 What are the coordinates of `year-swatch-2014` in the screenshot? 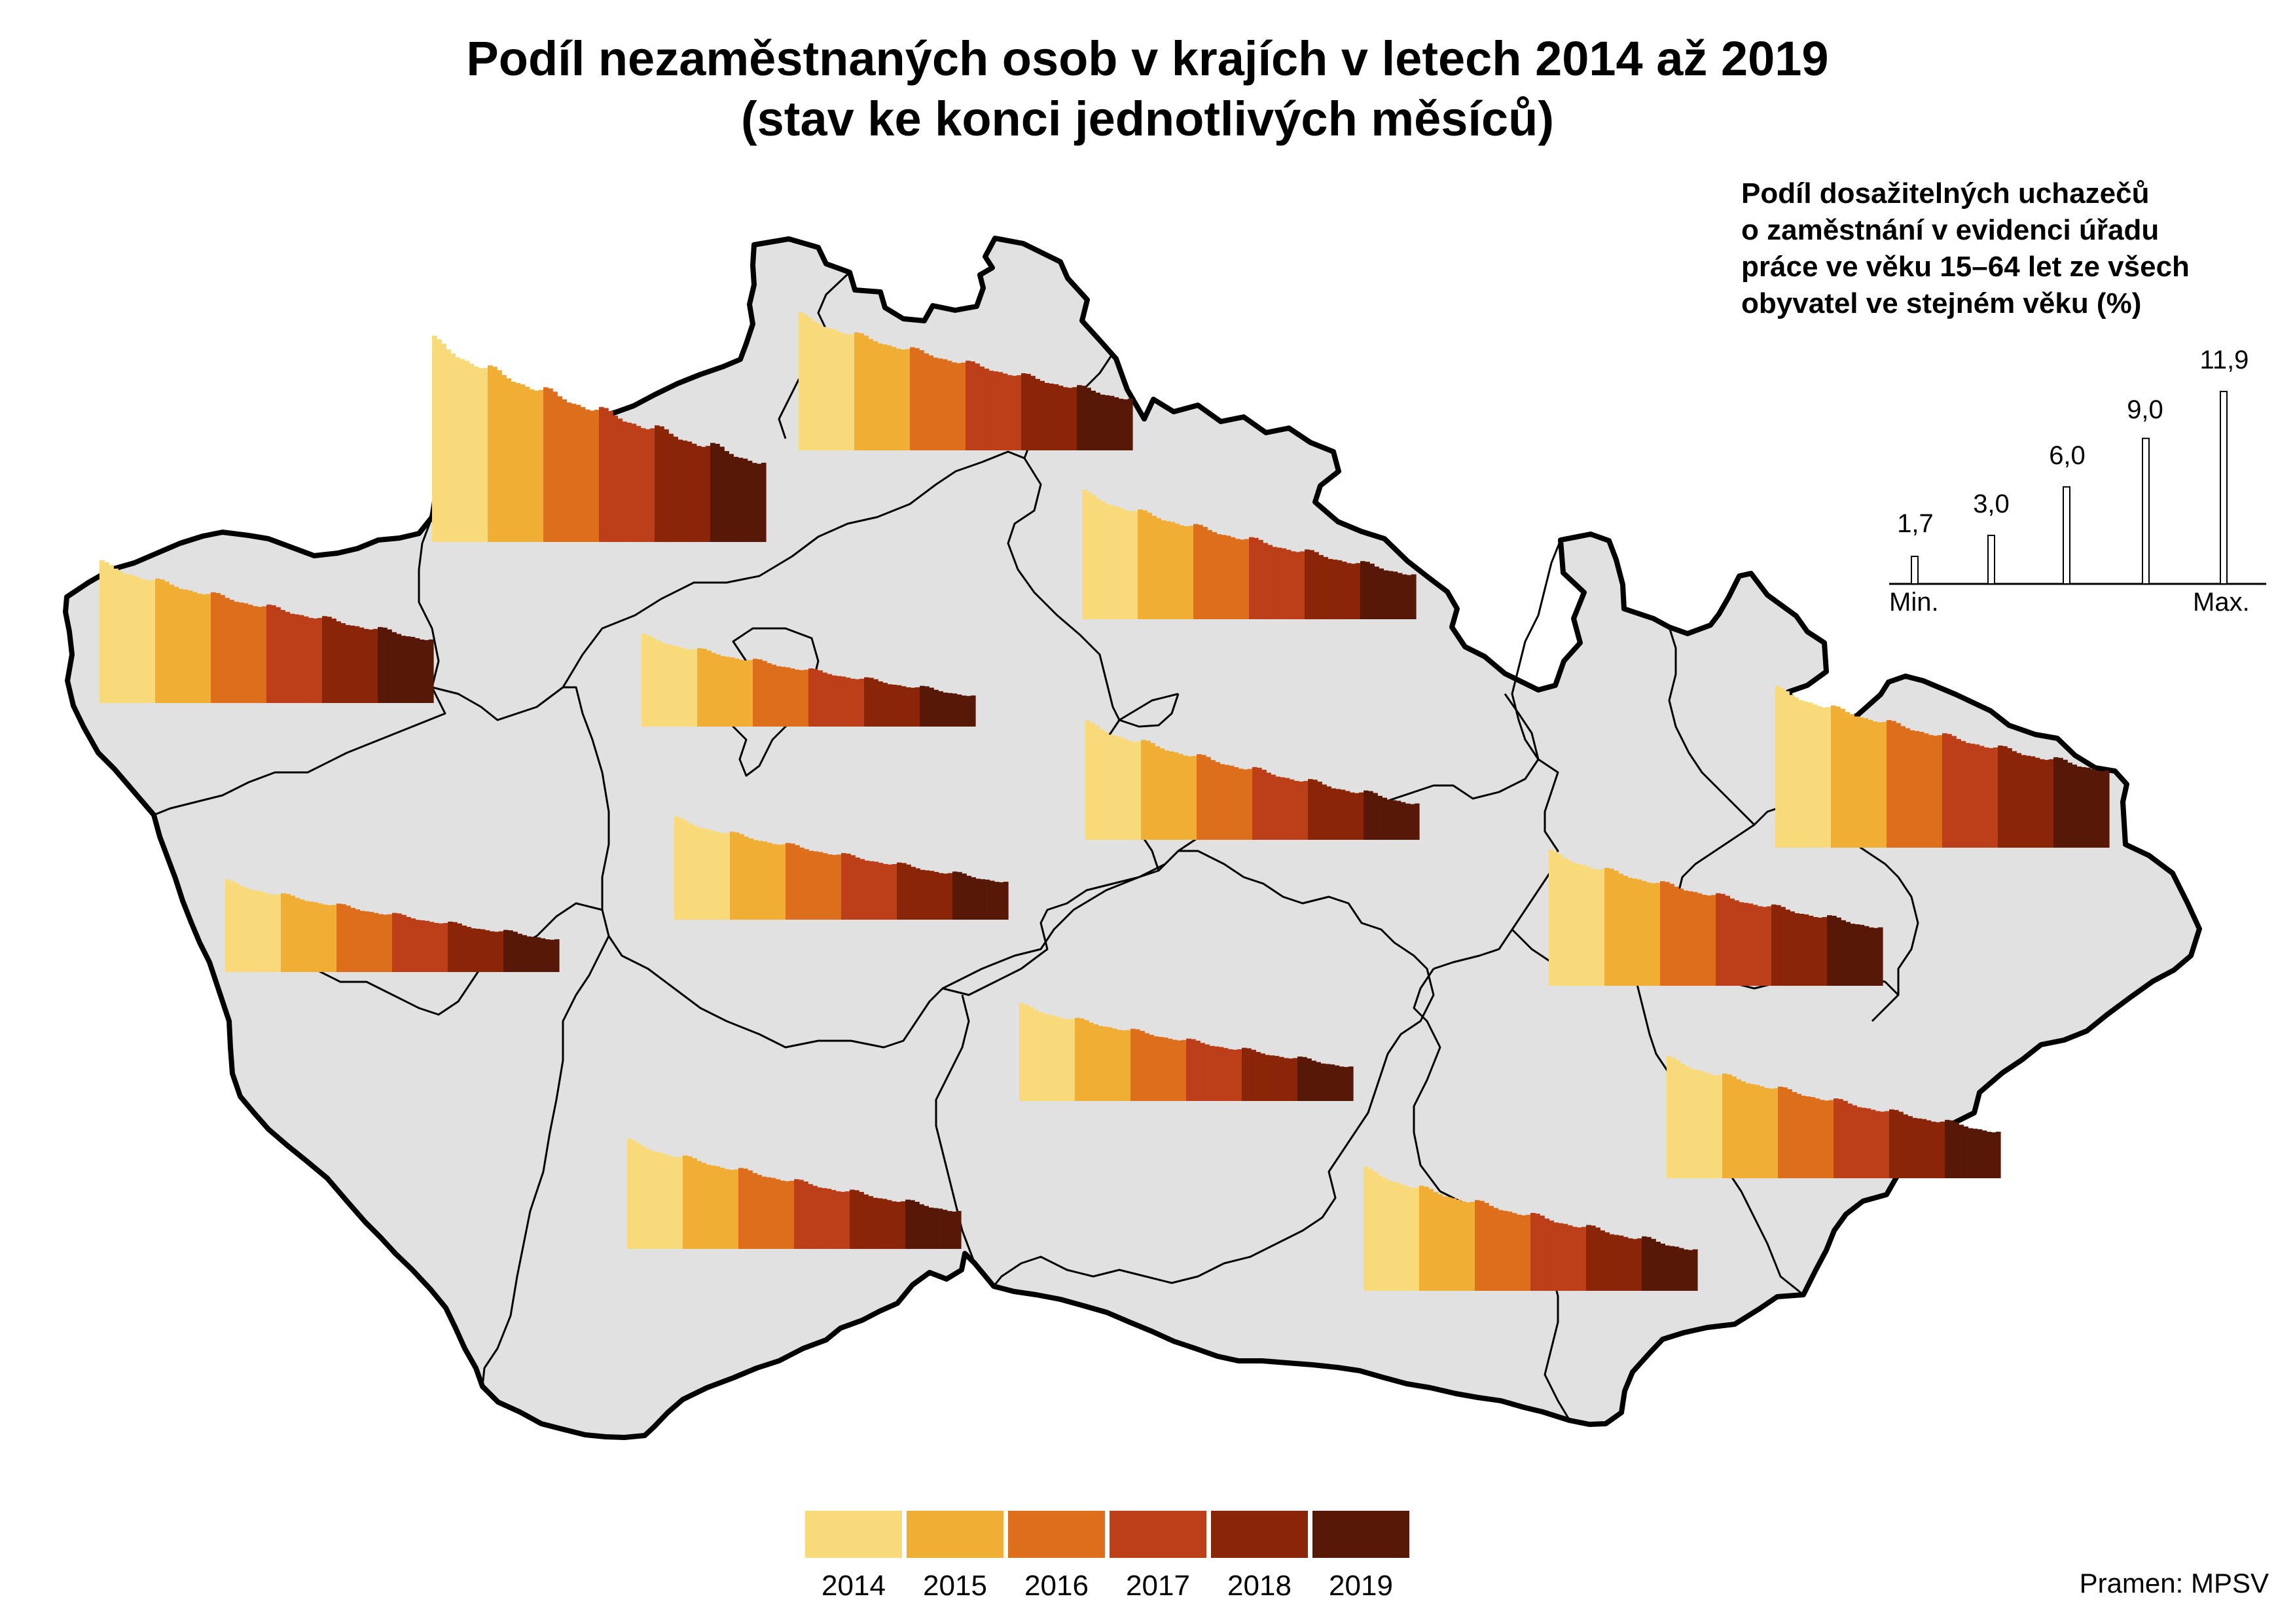 It's located at (854, 1534).